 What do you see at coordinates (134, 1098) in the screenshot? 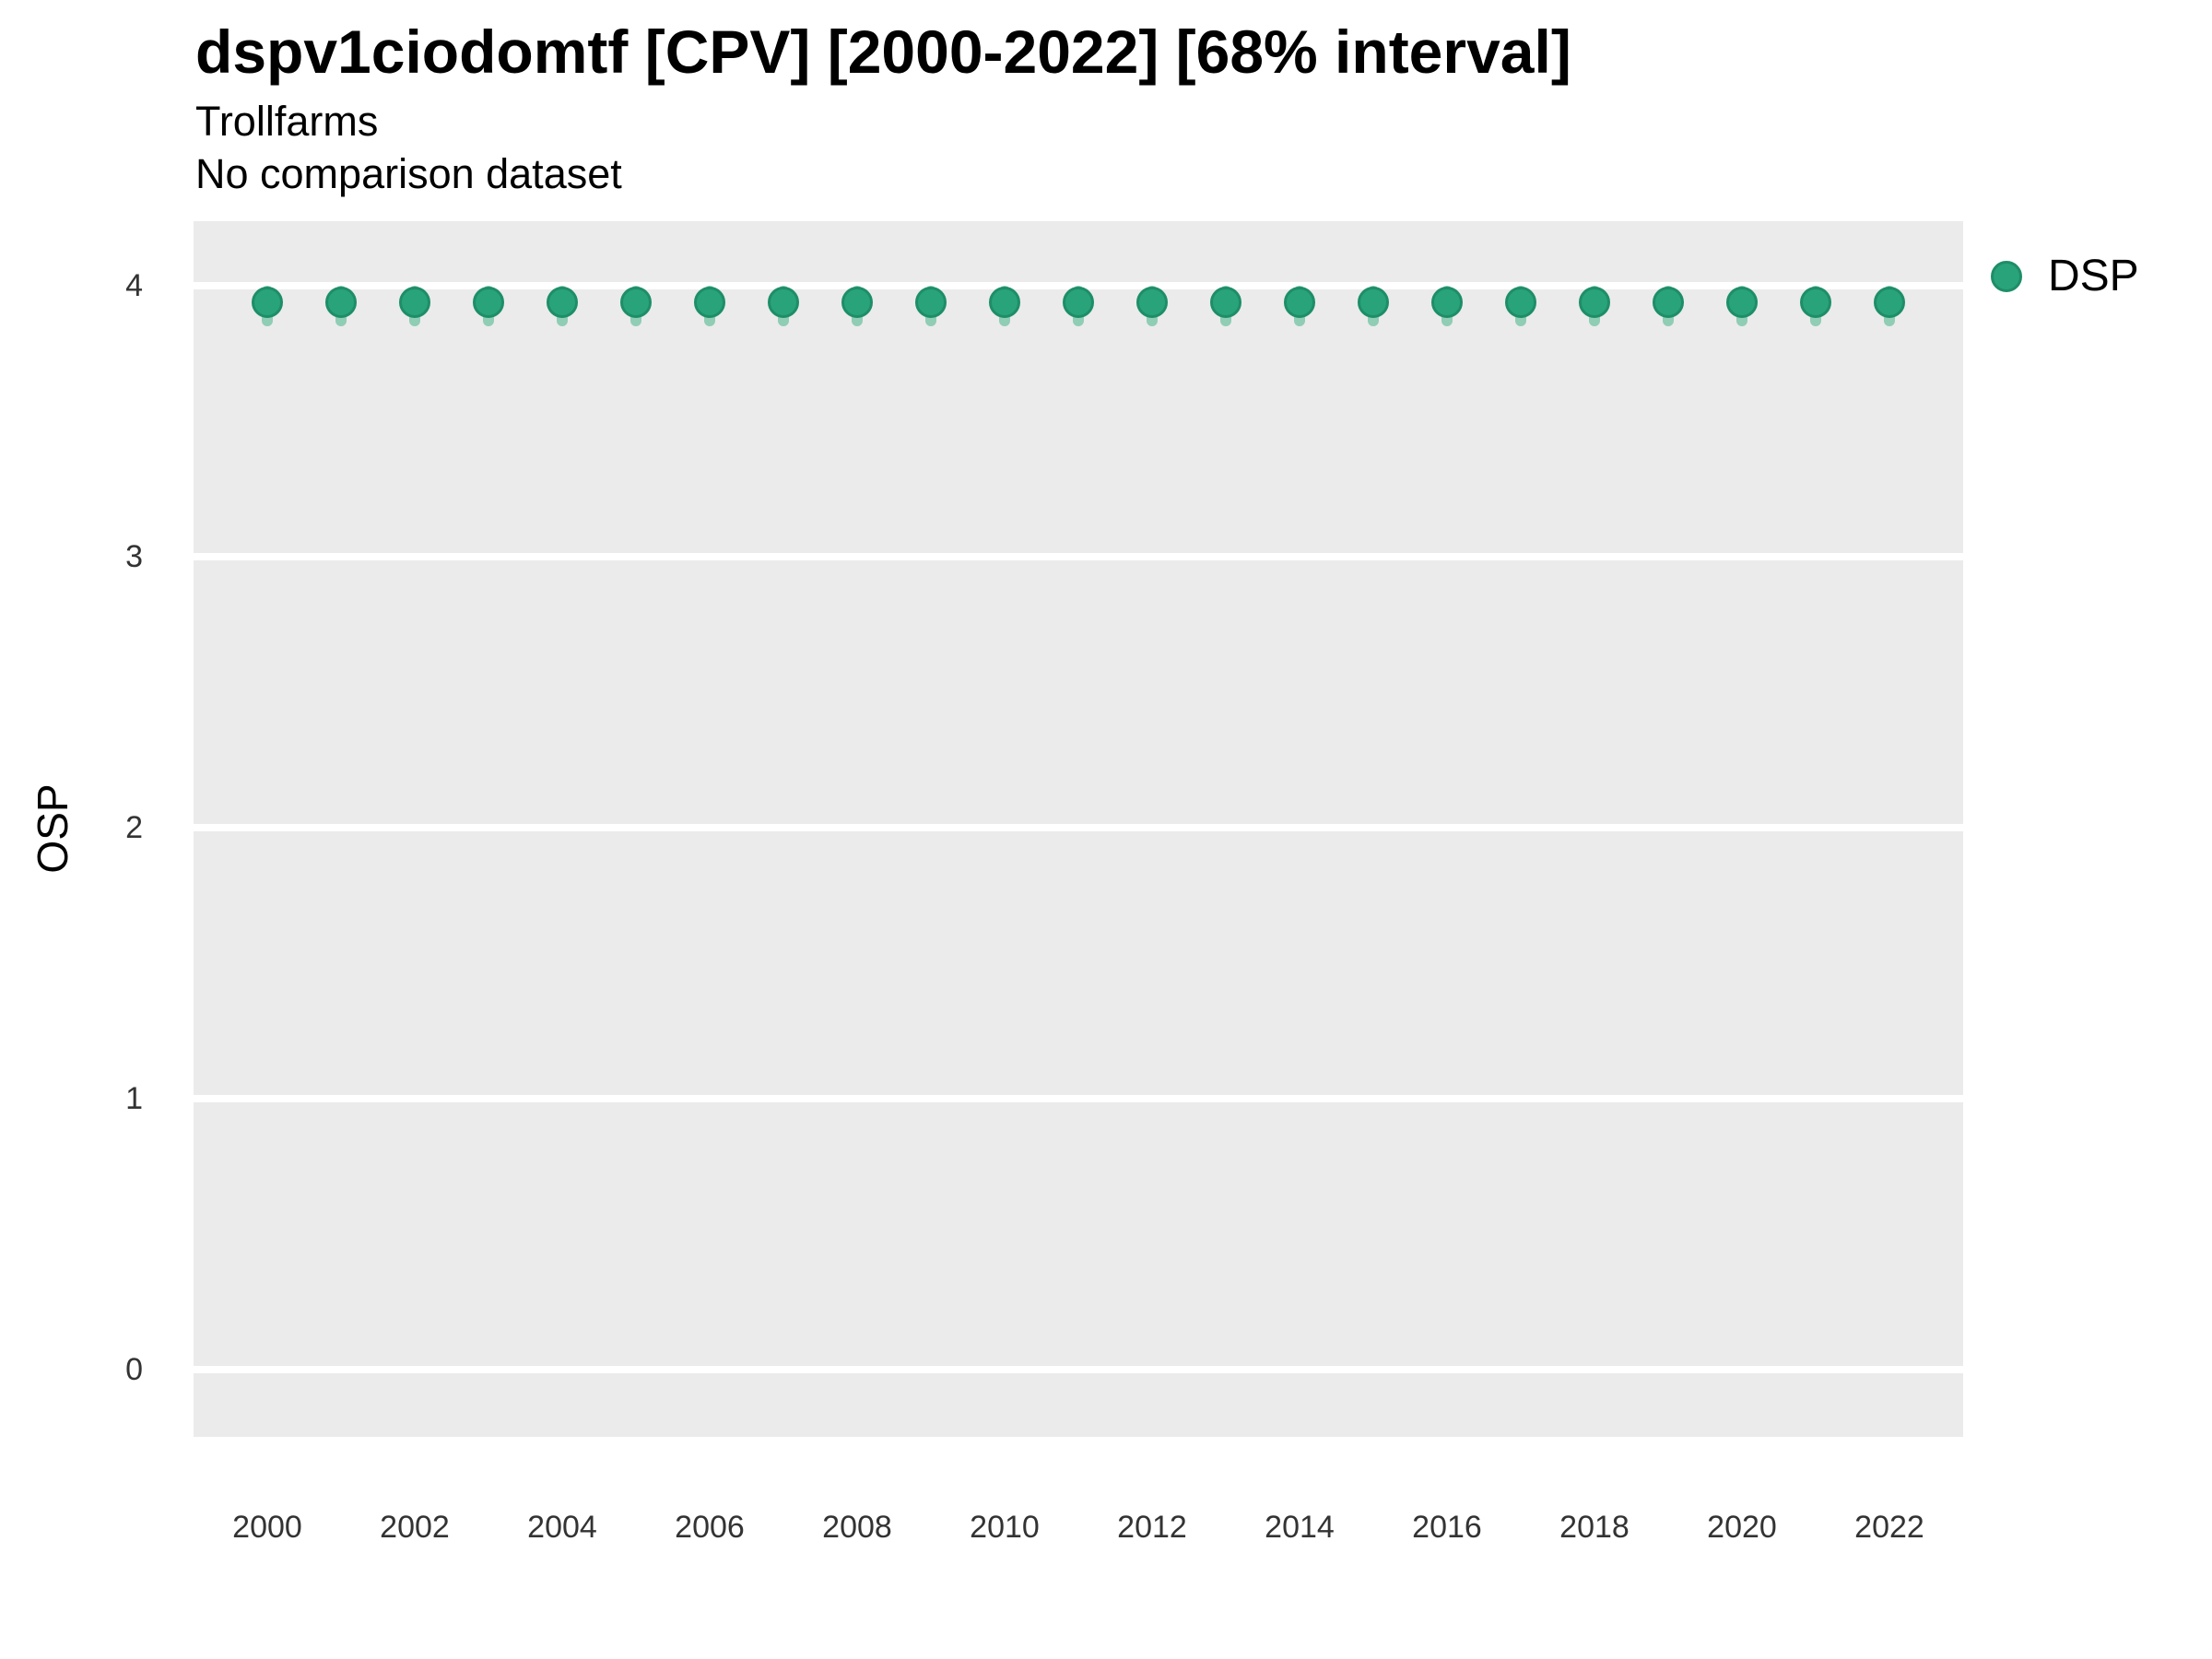
I see `y-tick-label-1: 1` at bounding box center [134, 1098].